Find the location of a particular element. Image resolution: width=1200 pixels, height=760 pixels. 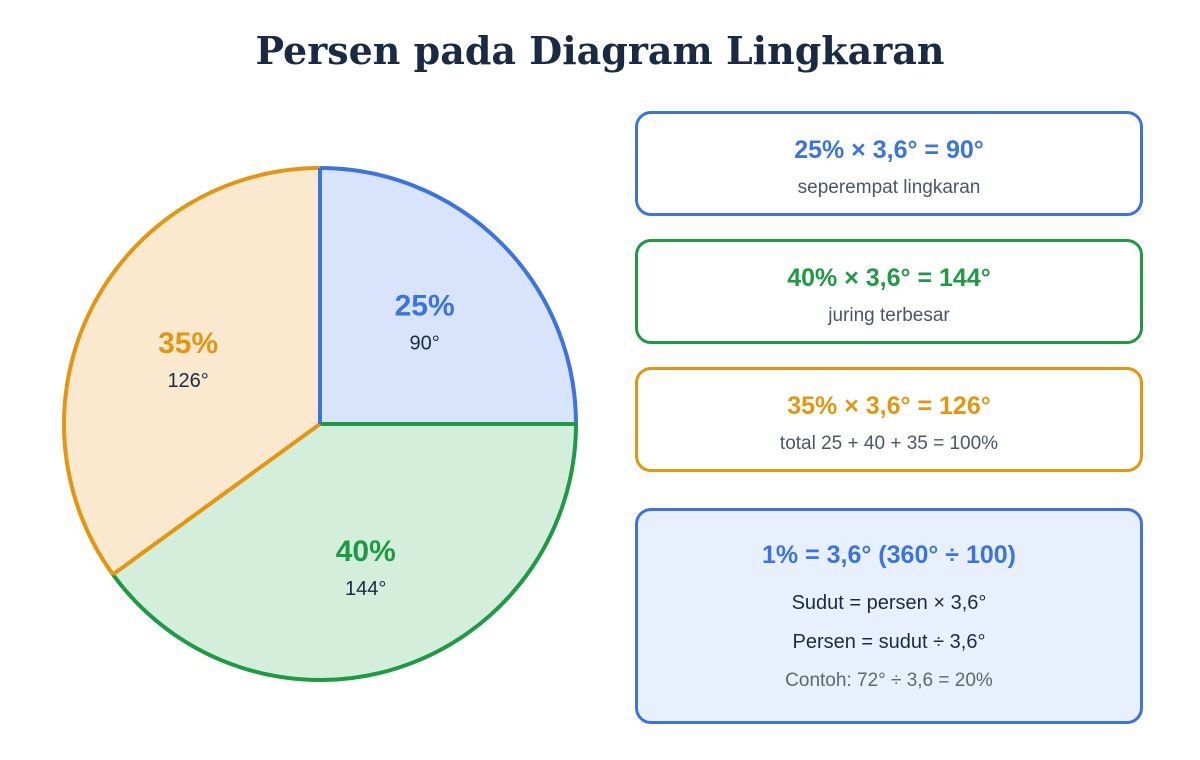

info-equation: 1% = 3,6° (360° ÷ 100) is located at coordinates (888, 555).